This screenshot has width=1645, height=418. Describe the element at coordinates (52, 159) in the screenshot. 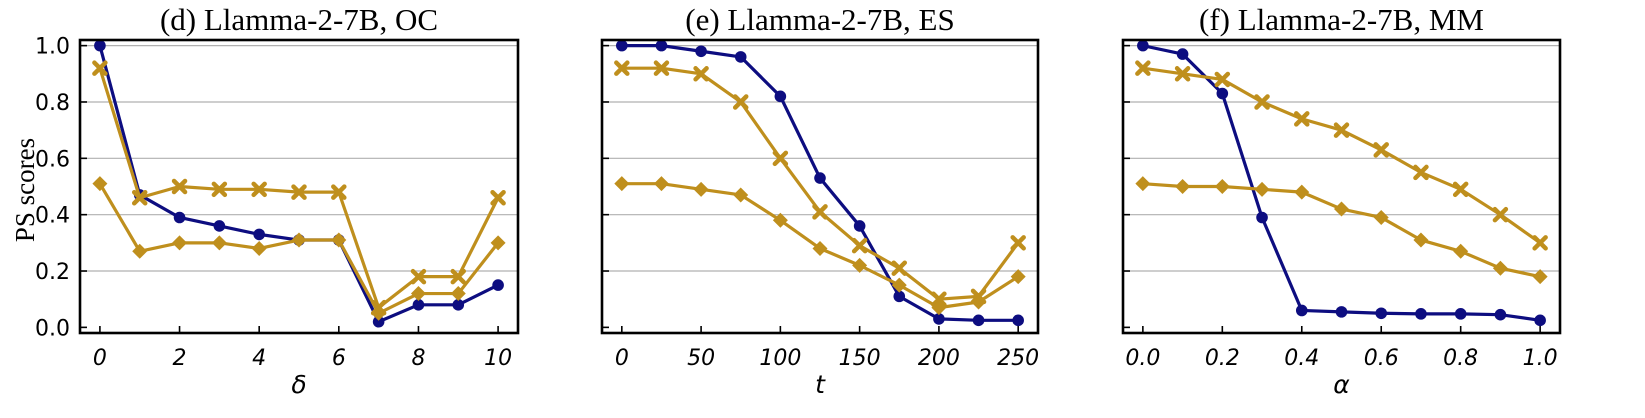

I see `y-tick-label-3: 0.6` at that location.